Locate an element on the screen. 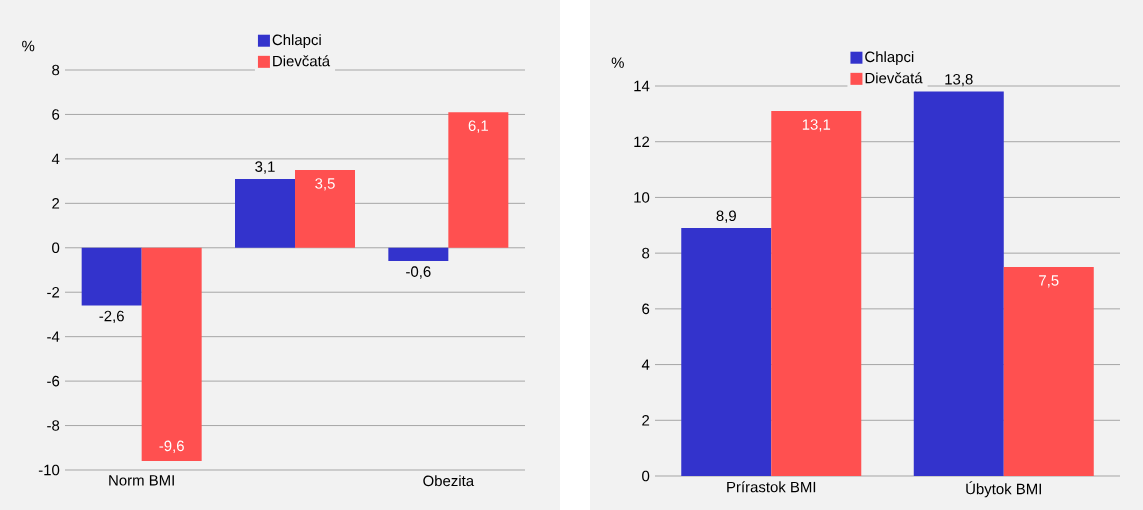 This screenshot has height=510, width=1143. y-tick-label: -6 is located at coordinates (53, 381).